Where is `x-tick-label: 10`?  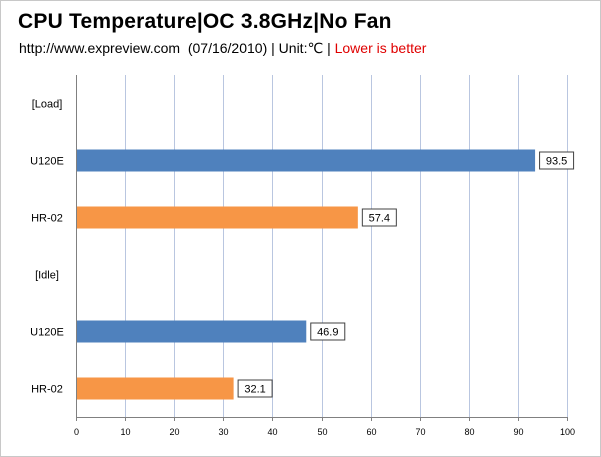
x-tick-label: 10 is located at coordinates (125, 432).